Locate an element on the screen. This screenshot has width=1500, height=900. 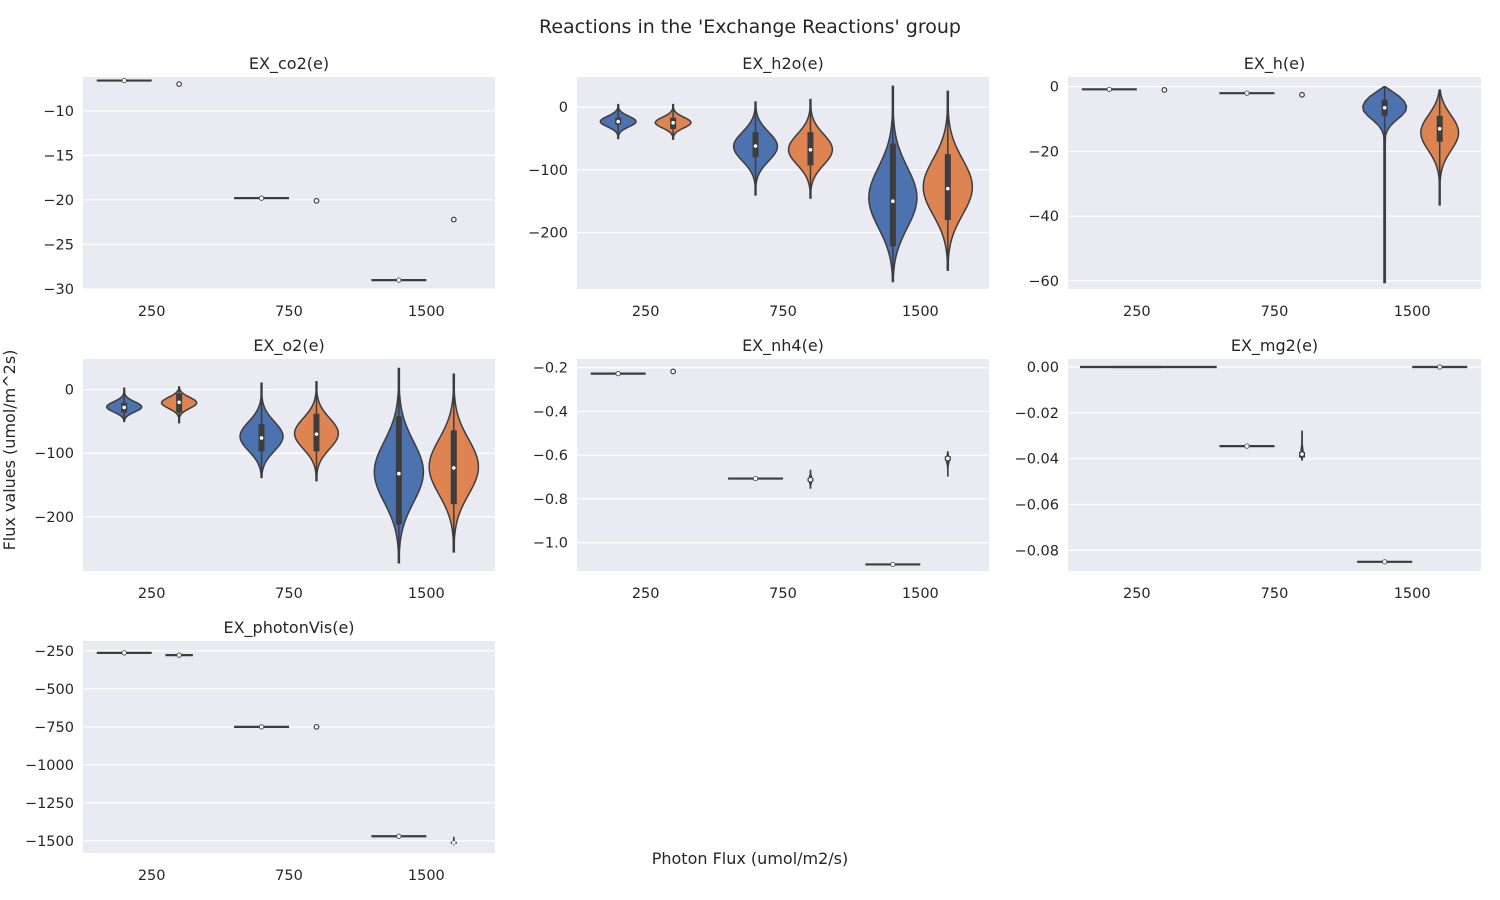
y-tick-label: −40 is located at coordinates (1043, 217).